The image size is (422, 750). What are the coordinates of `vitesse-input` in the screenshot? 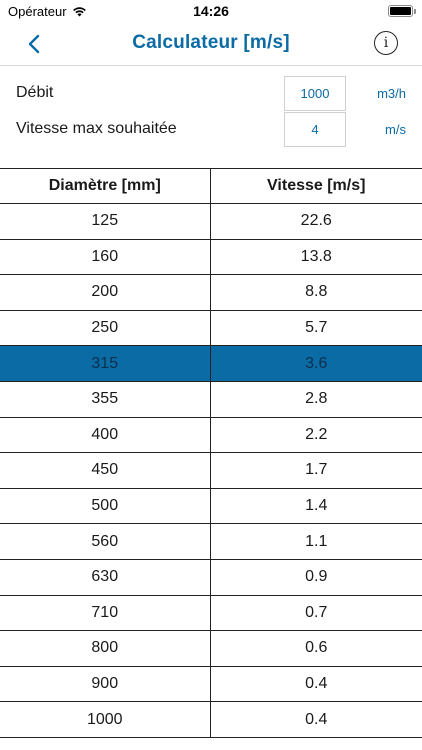 It's located at (315, 129).